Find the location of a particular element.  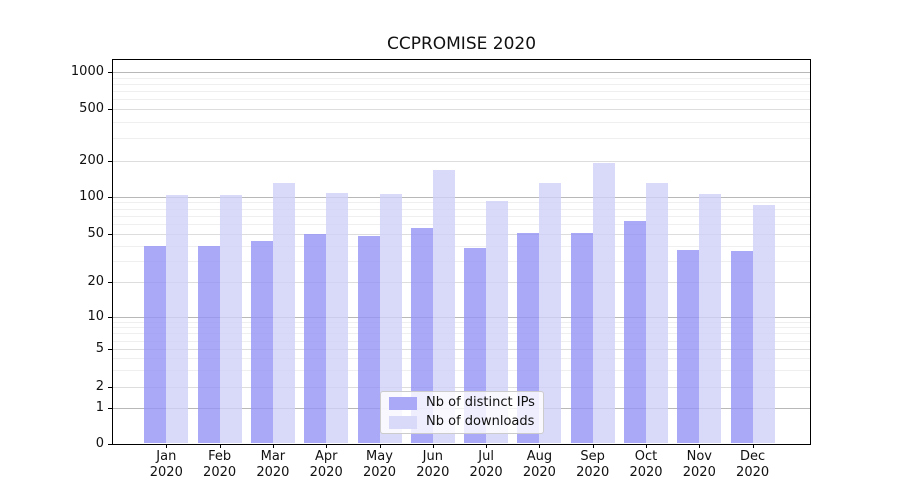

chart-title: CCPROMISE 2020 is located at coordinates (461, 44).